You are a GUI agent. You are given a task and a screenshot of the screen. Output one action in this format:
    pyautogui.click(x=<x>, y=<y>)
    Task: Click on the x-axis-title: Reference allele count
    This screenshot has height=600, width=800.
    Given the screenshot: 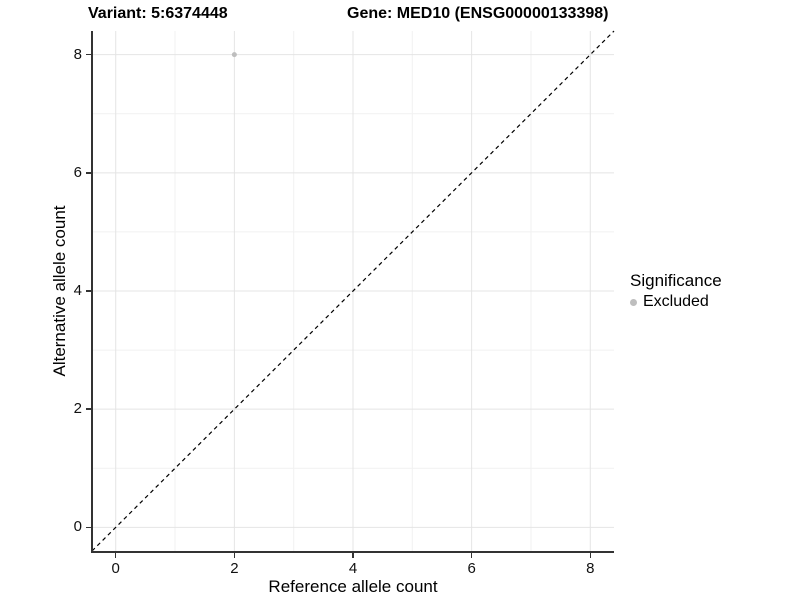 What is the action you would take?
    pyautogui.click(x=353, y=586)
    